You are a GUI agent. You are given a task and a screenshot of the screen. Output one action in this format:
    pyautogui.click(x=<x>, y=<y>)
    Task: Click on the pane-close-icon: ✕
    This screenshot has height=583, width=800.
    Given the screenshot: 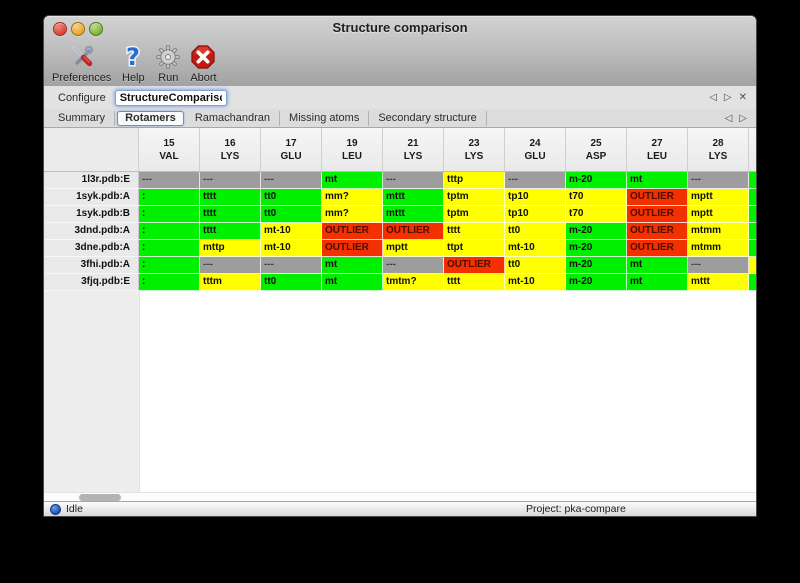 What is the action you would take?
    pyautogui.click(x=742, y=97)
    